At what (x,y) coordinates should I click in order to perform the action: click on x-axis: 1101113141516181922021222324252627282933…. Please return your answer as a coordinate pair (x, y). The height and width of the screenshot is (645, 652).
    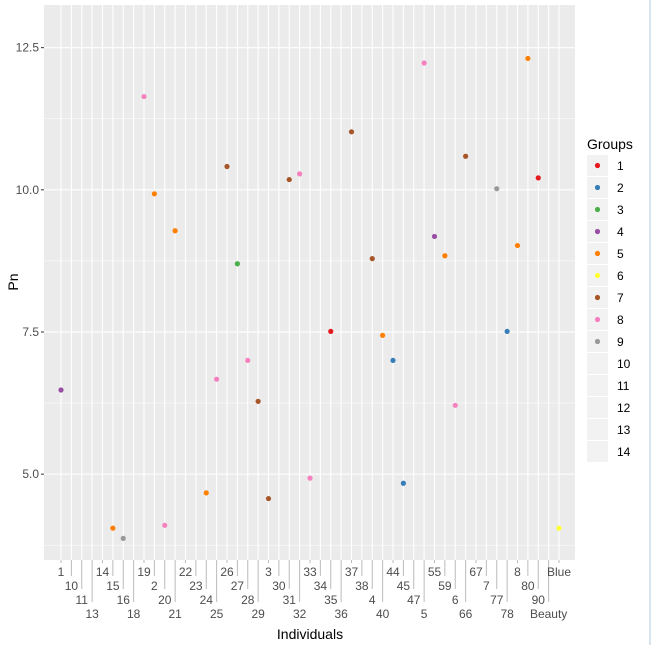
    Looking at the image, I should click on (314, 590).